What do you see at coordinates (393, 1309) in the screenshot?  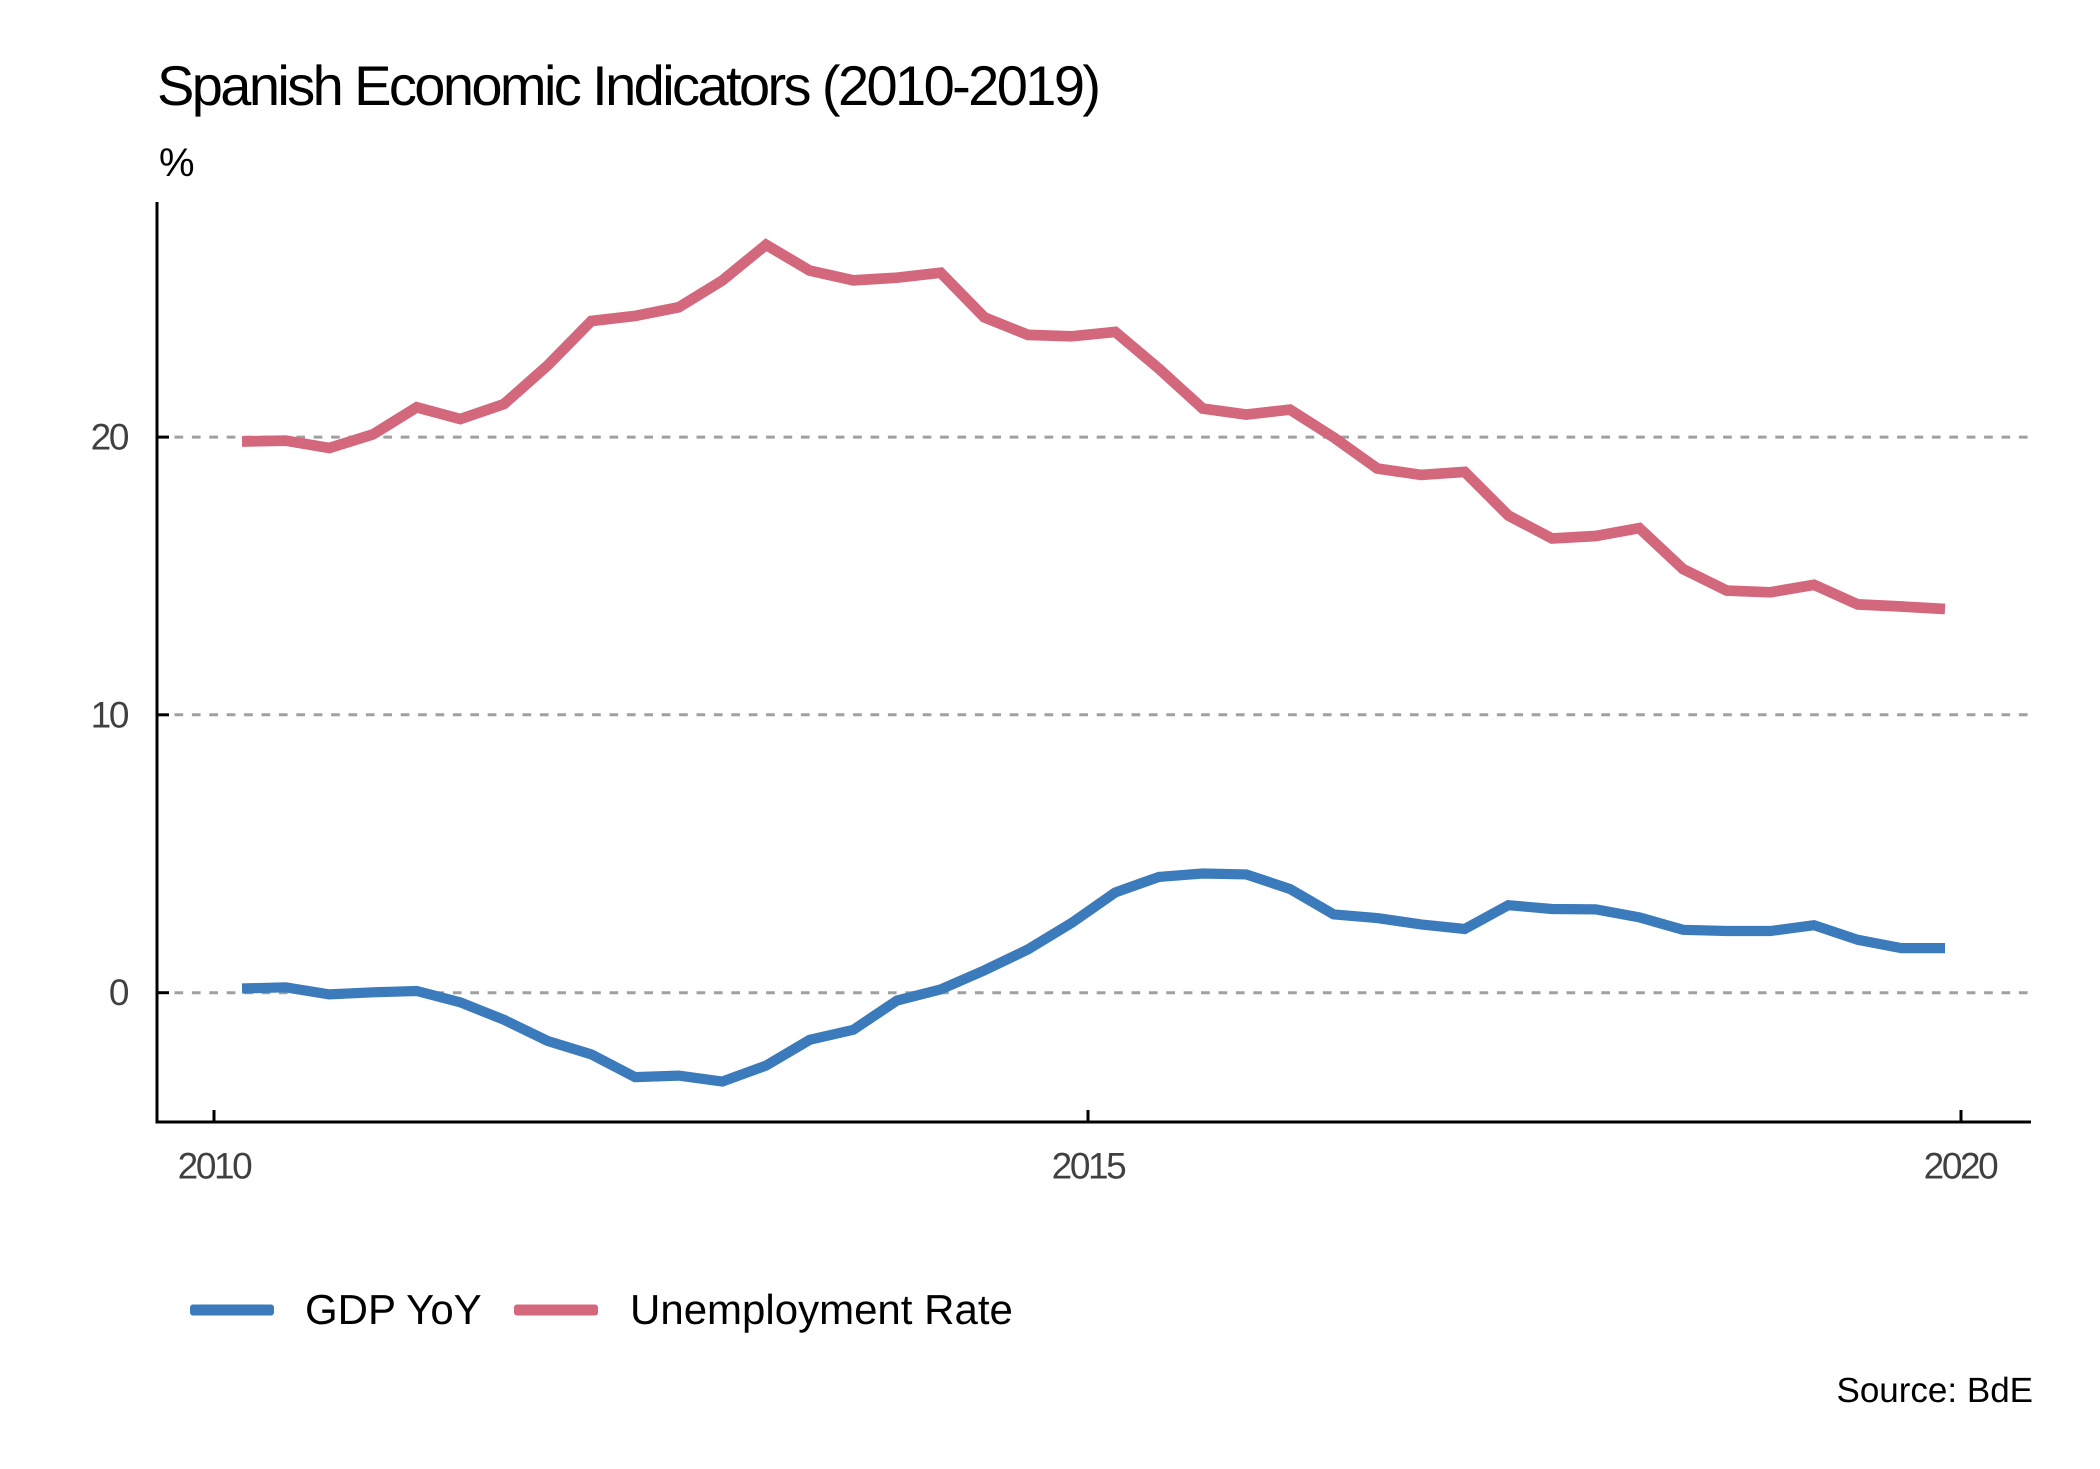 I see `svg-text: GDP YoY` at bounding box center [393, 1309].